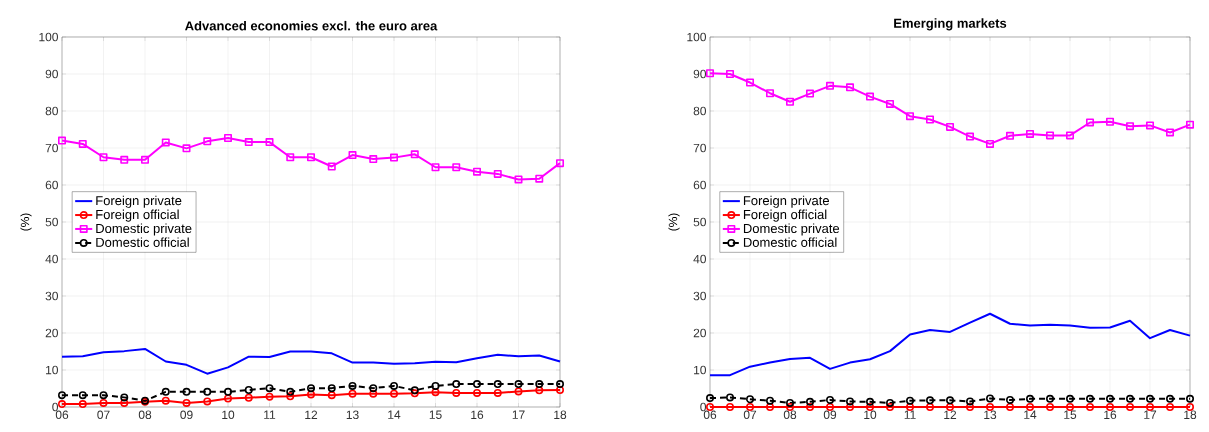  Describe the element at coordinates (1150, 414) in the screenshot. I see `x-tick-label: 17` at that location.